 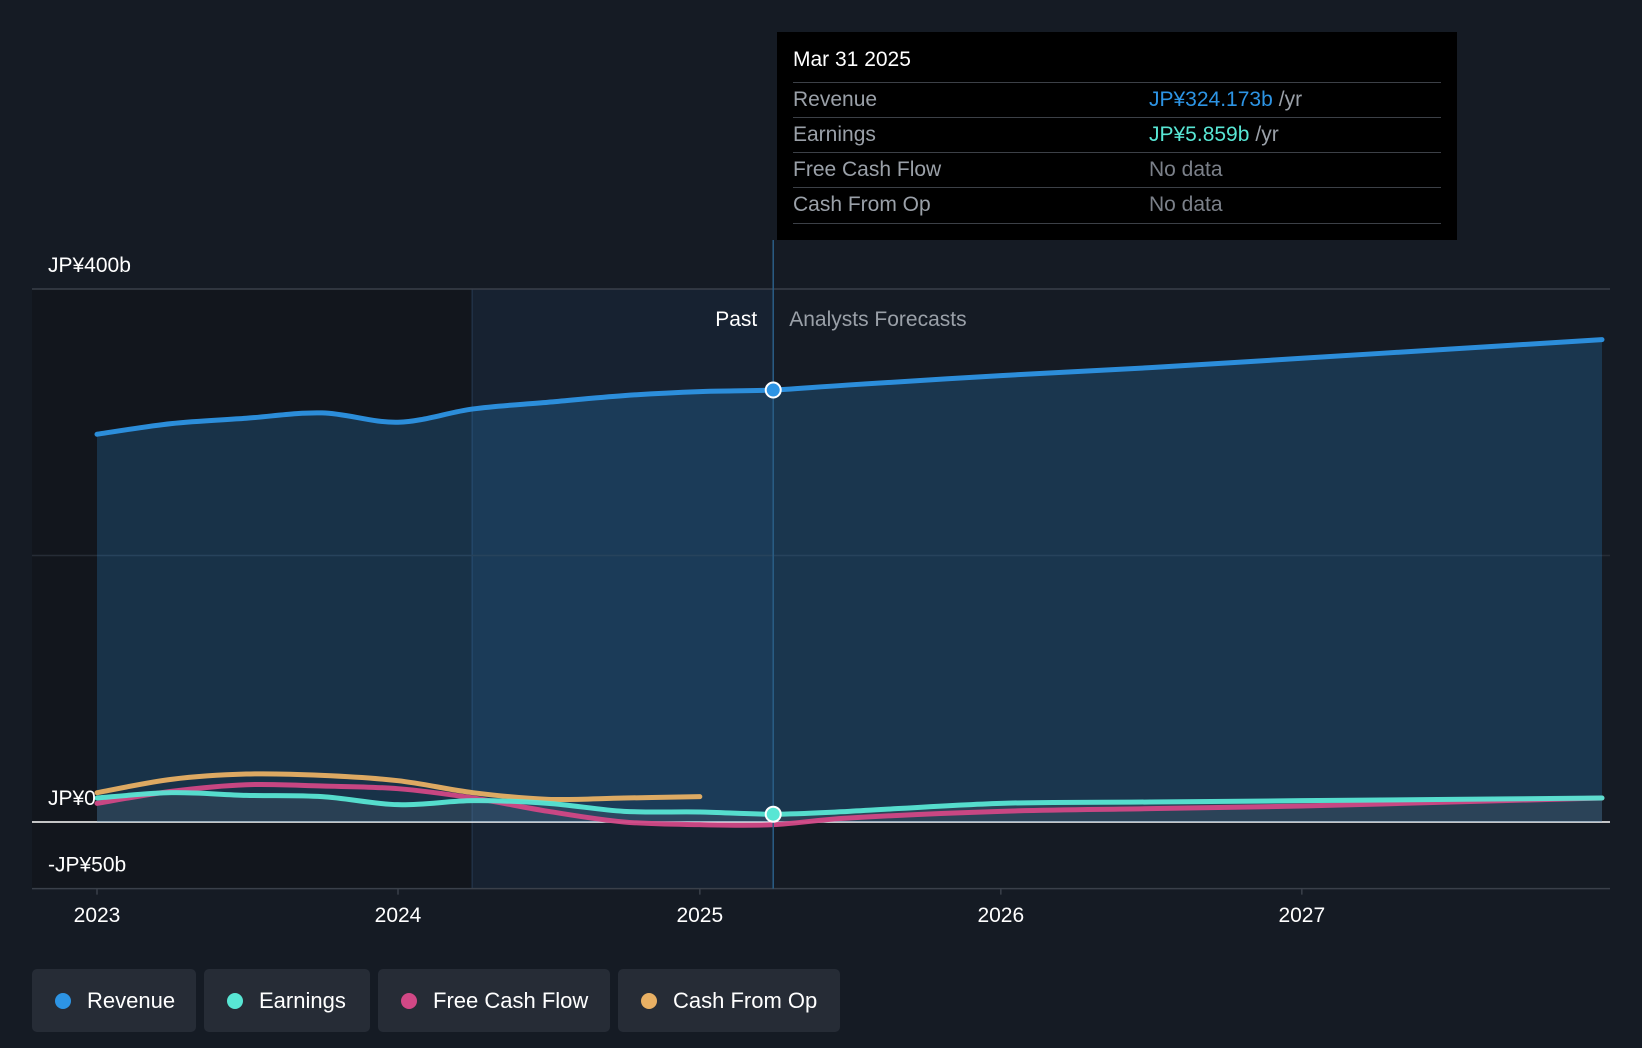 I want to click on tooltip-row-earnings: Earnings JP¥5.859b/yr, so click(x=1117, y=135).